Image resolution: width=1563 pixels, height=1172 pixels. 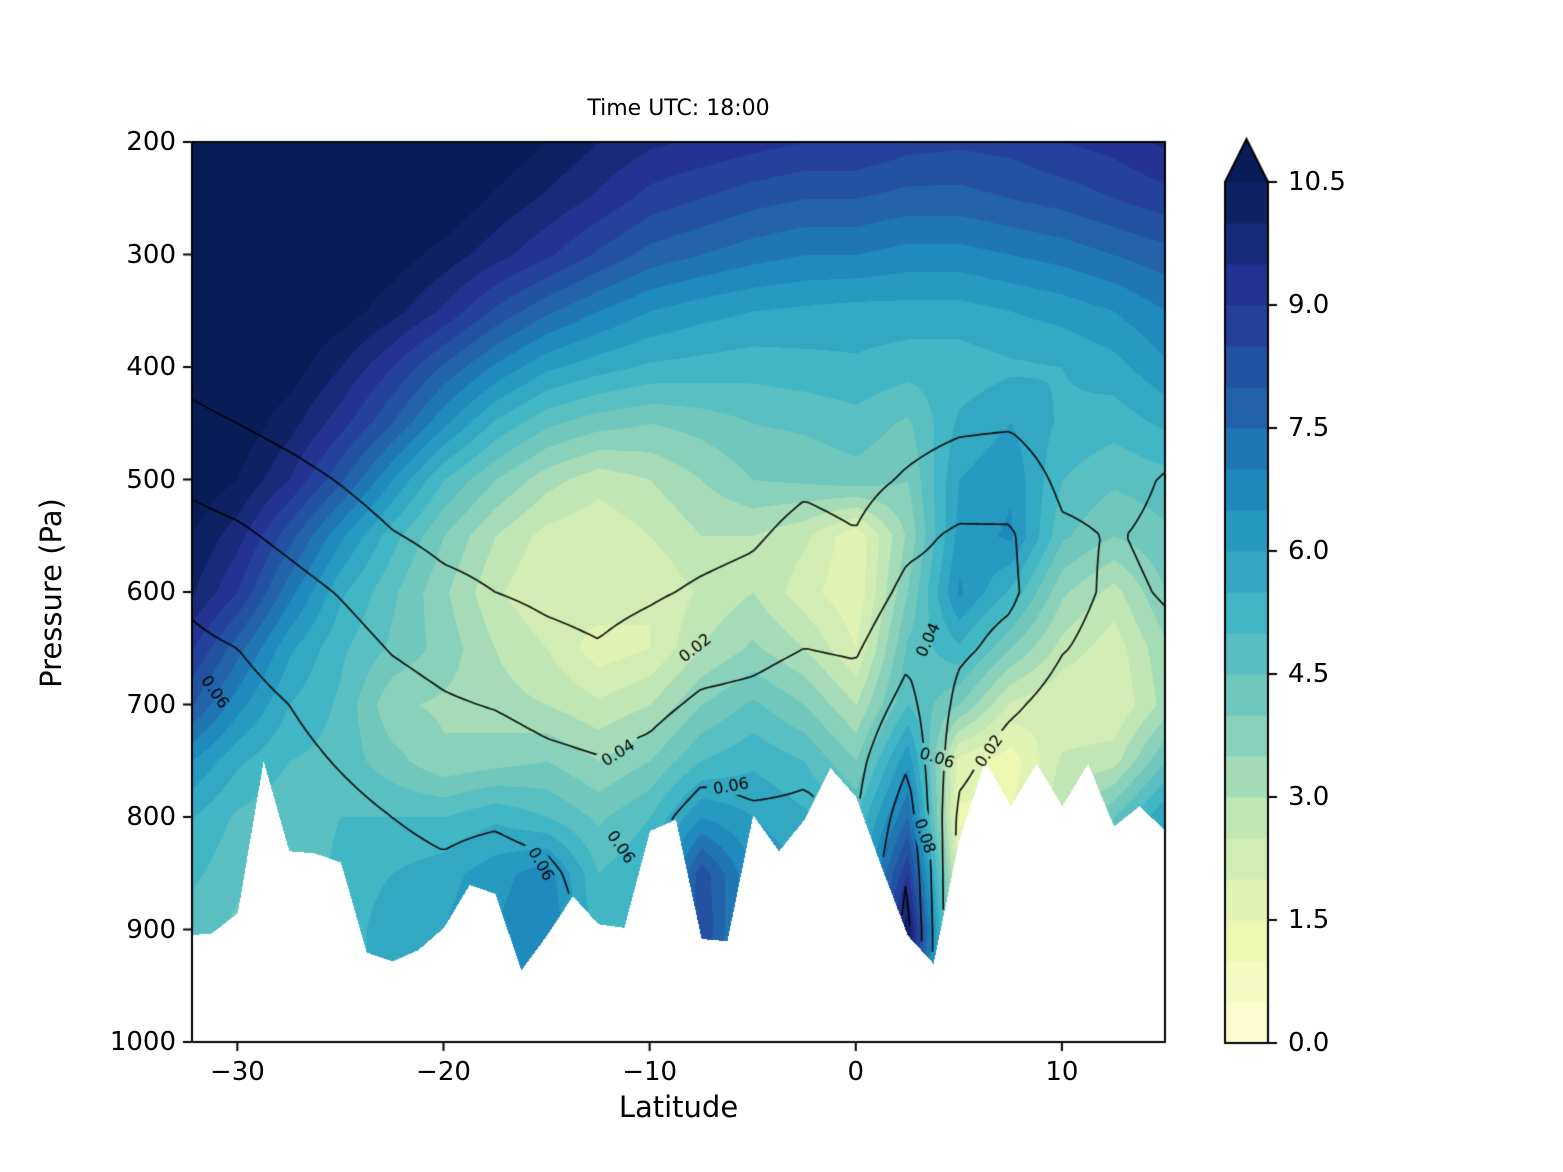 I want to click on y-tick-label: 1000, so click(x=142, y=1042).